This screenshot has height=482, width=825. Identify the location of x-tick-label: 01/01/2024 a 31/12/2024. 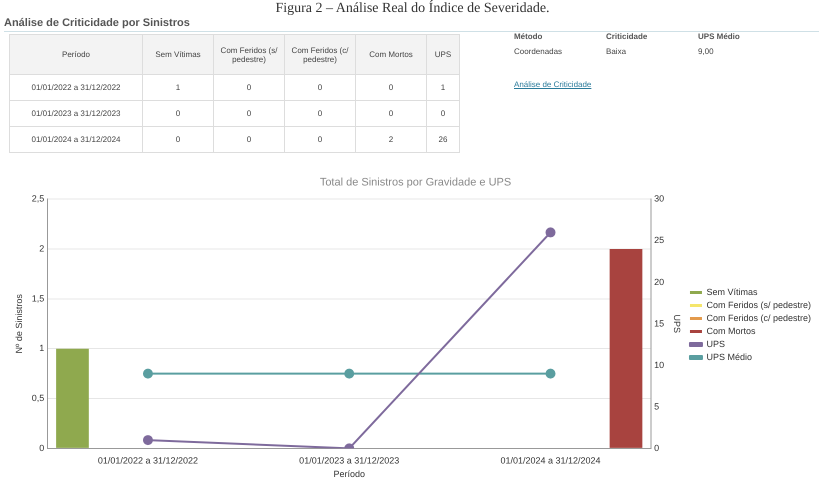
(550, 460).